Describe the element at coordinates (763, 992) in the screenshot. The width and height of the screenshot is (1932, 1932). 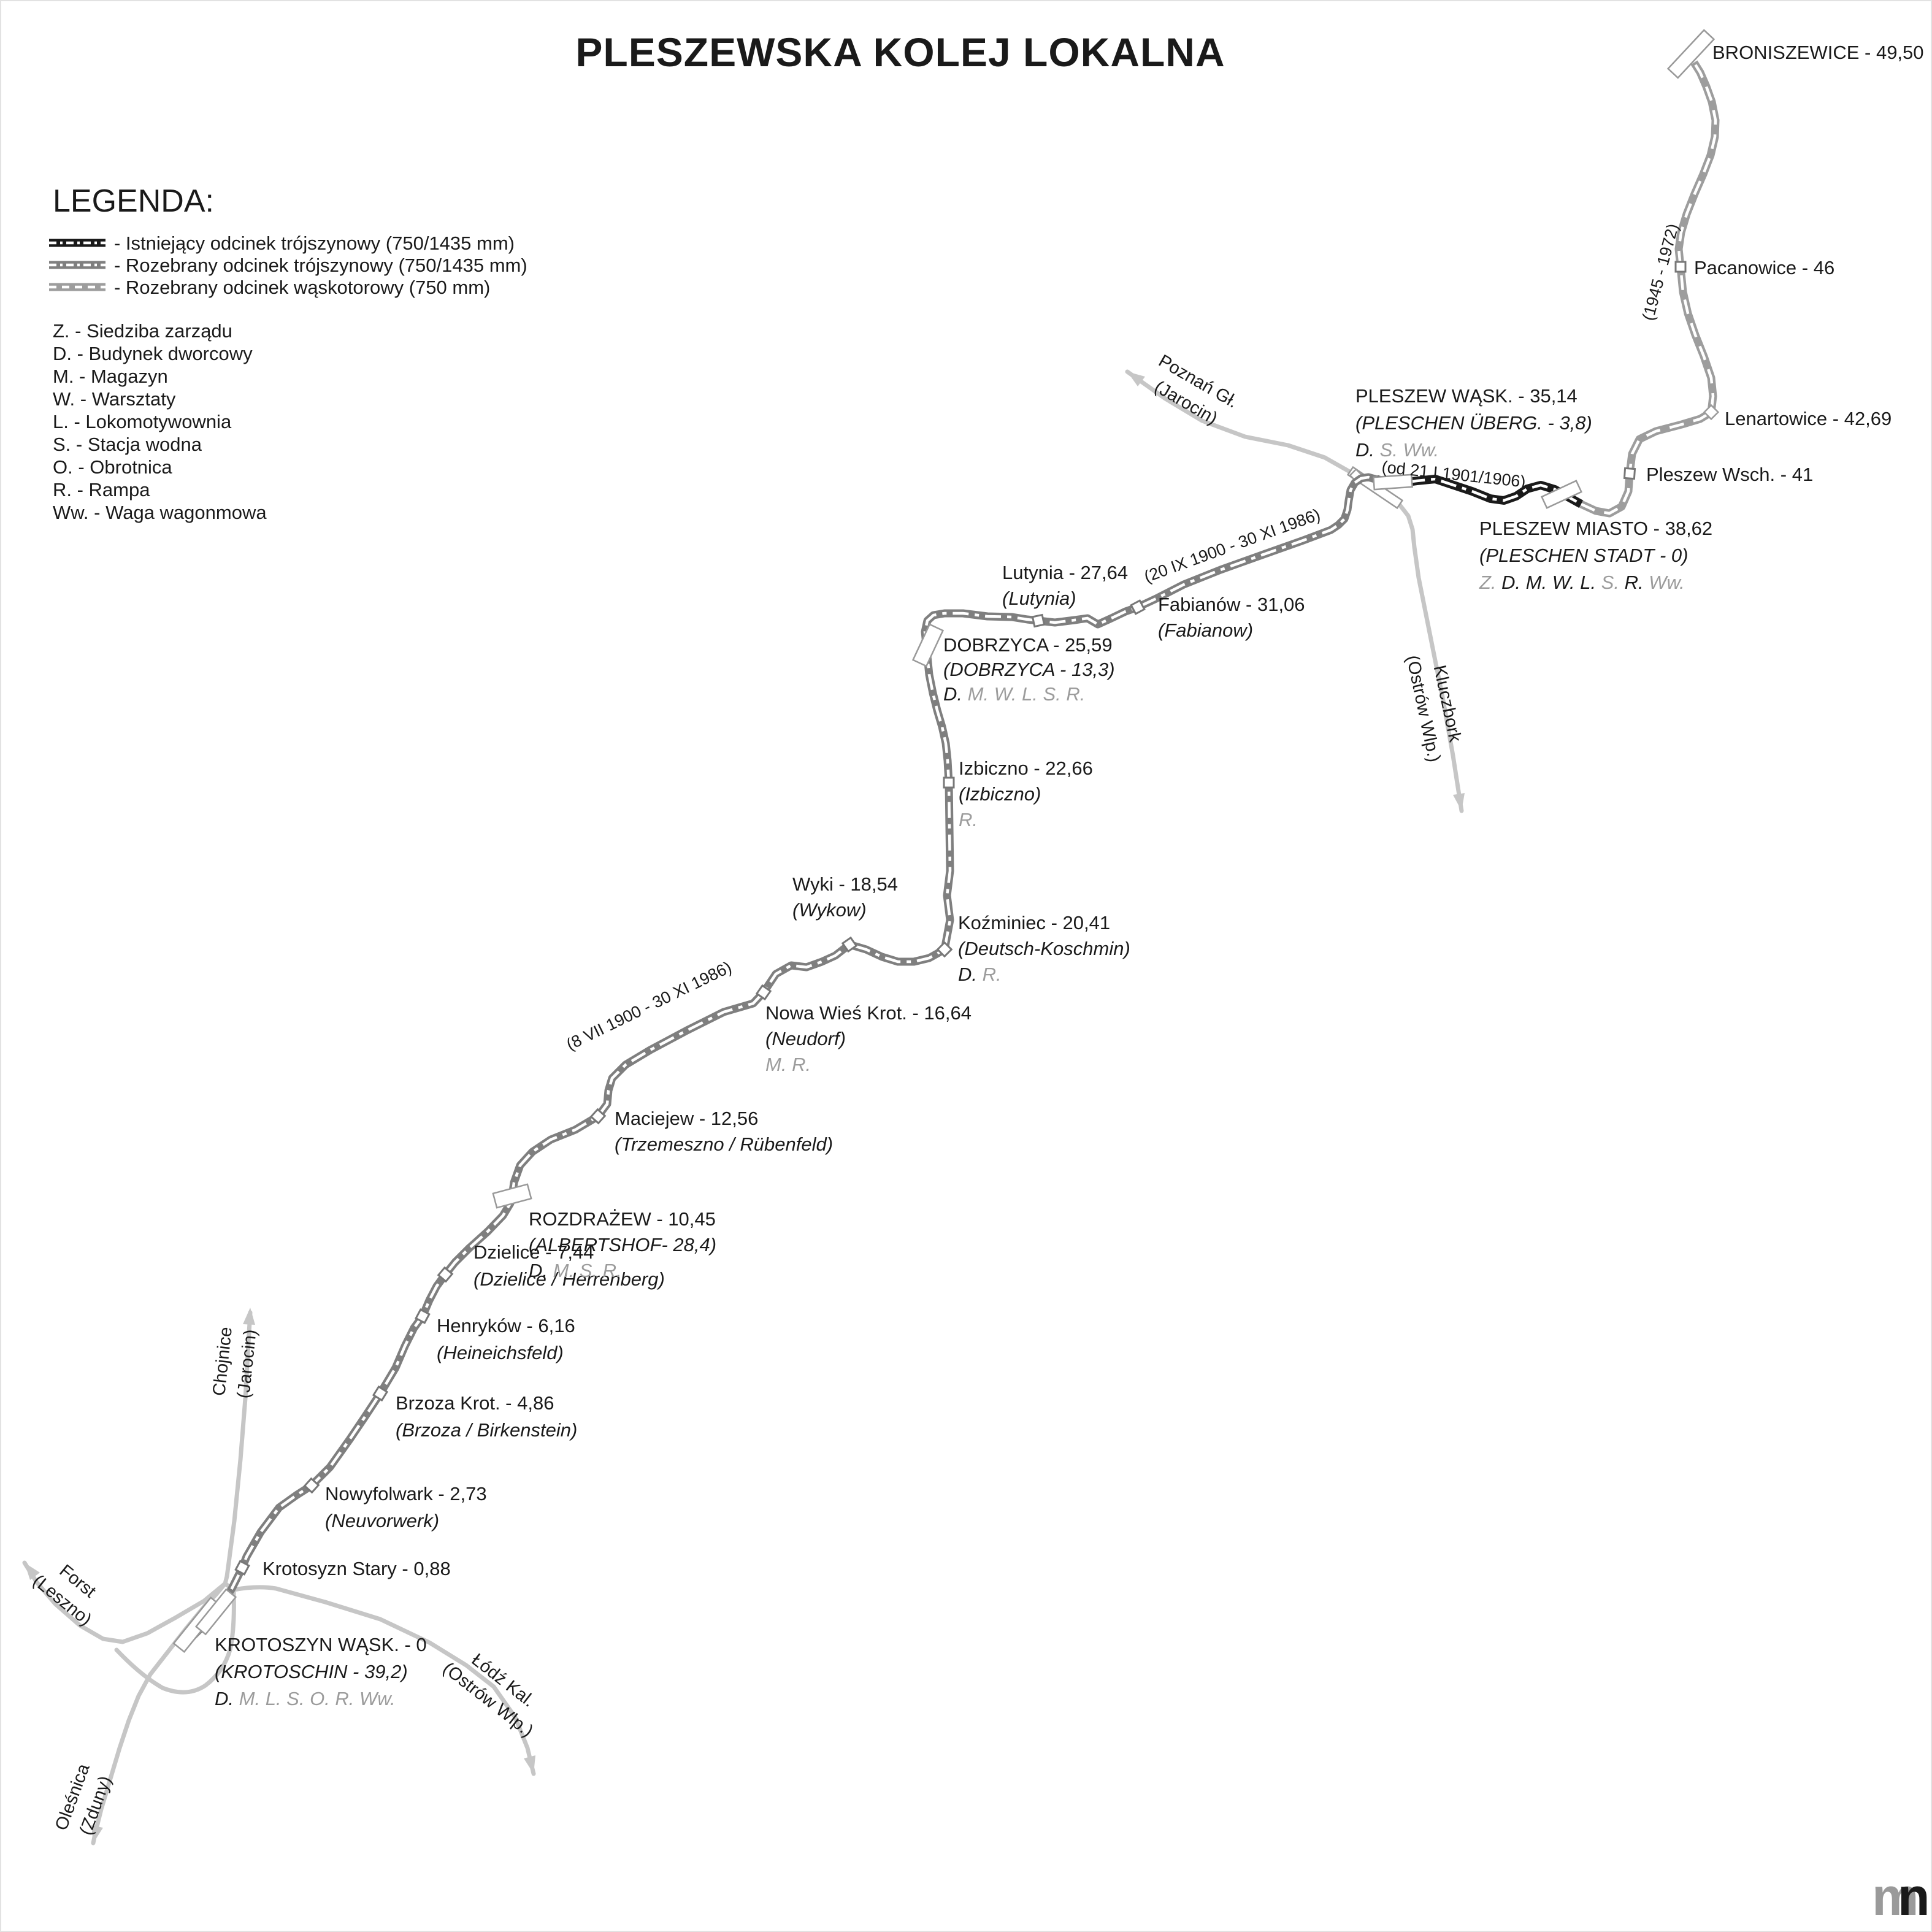
I see `marker-nowa-wies` at that location.